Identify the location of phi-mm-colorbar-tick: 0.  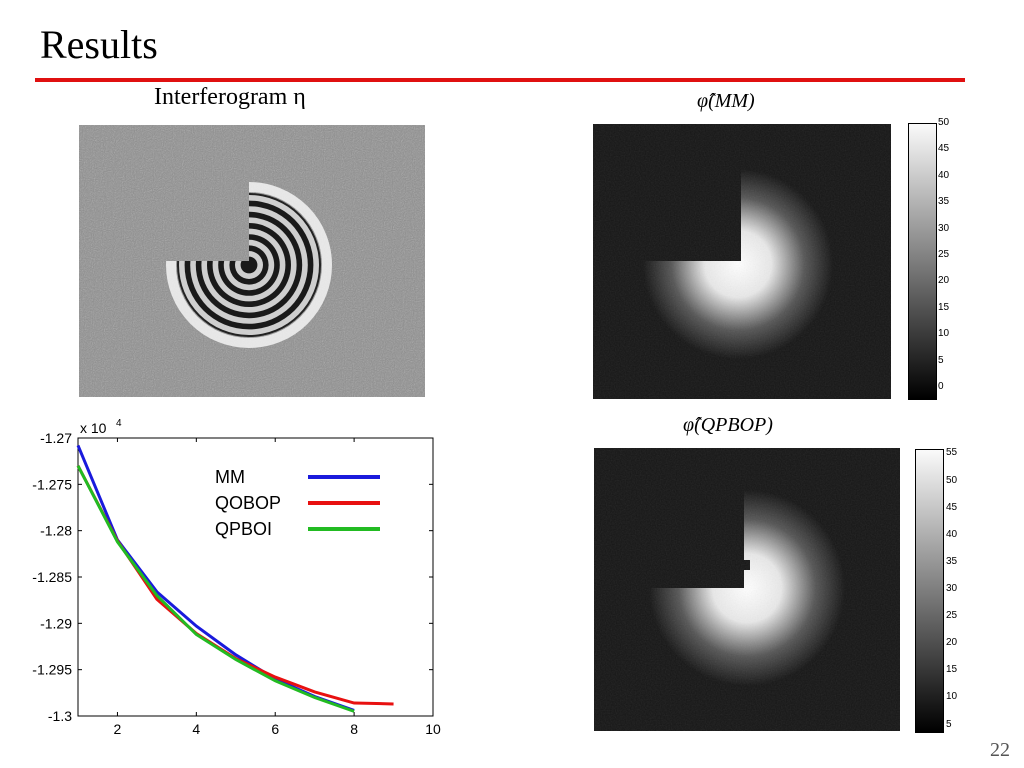
(941, 386).